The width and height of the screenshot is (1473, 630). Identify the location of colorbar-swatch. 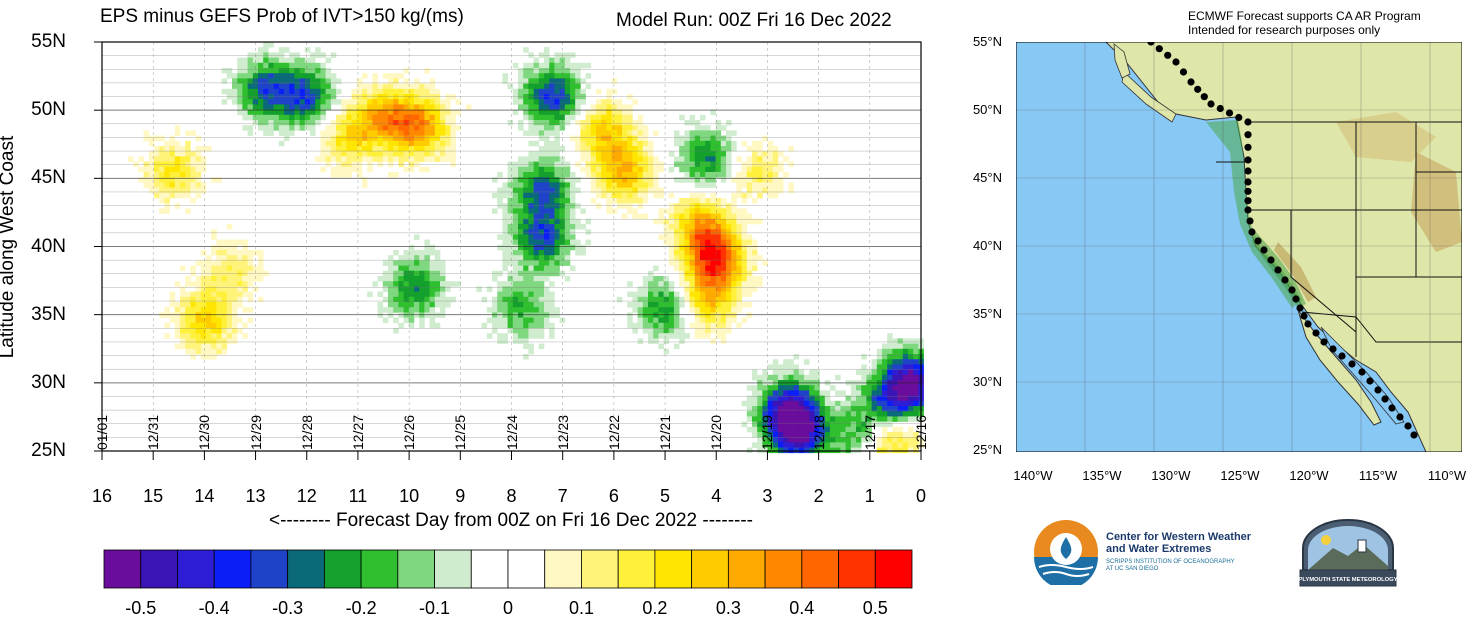
(600, 569).